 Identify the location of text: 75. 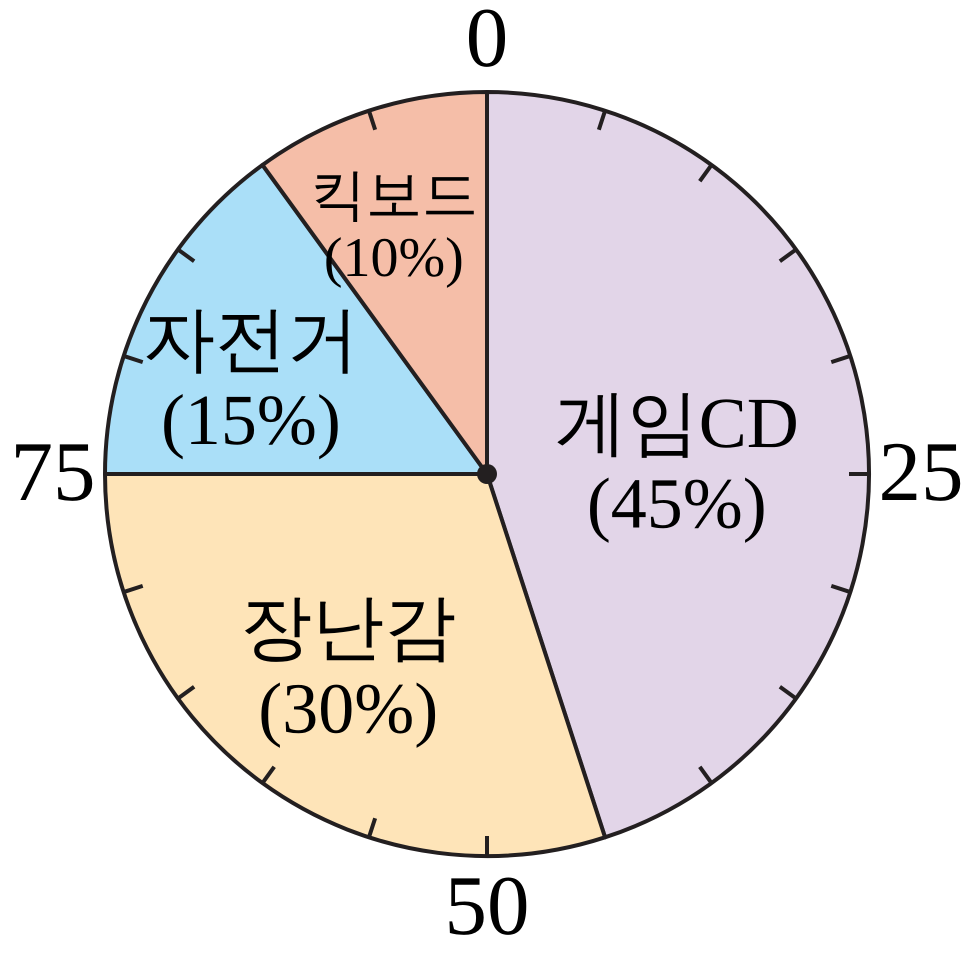
(53, 472).